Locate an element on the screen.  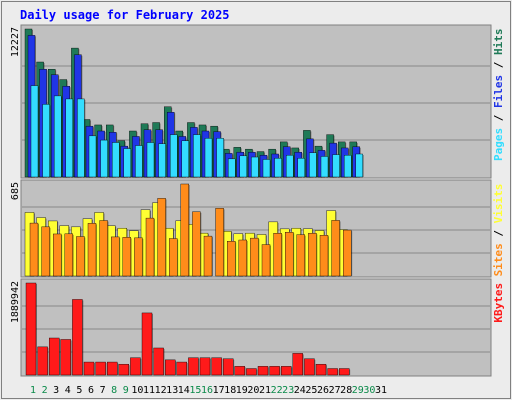
day-label: 4 is located at coordinates (68, 390).